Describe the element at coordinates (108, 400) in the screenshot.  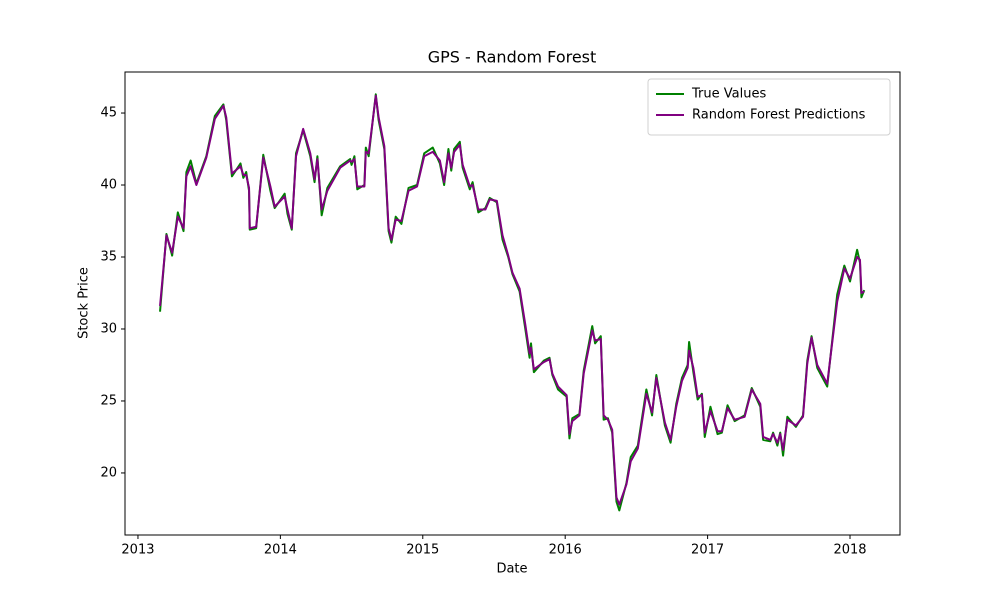
I see `y-tick-label: 25` at that location.